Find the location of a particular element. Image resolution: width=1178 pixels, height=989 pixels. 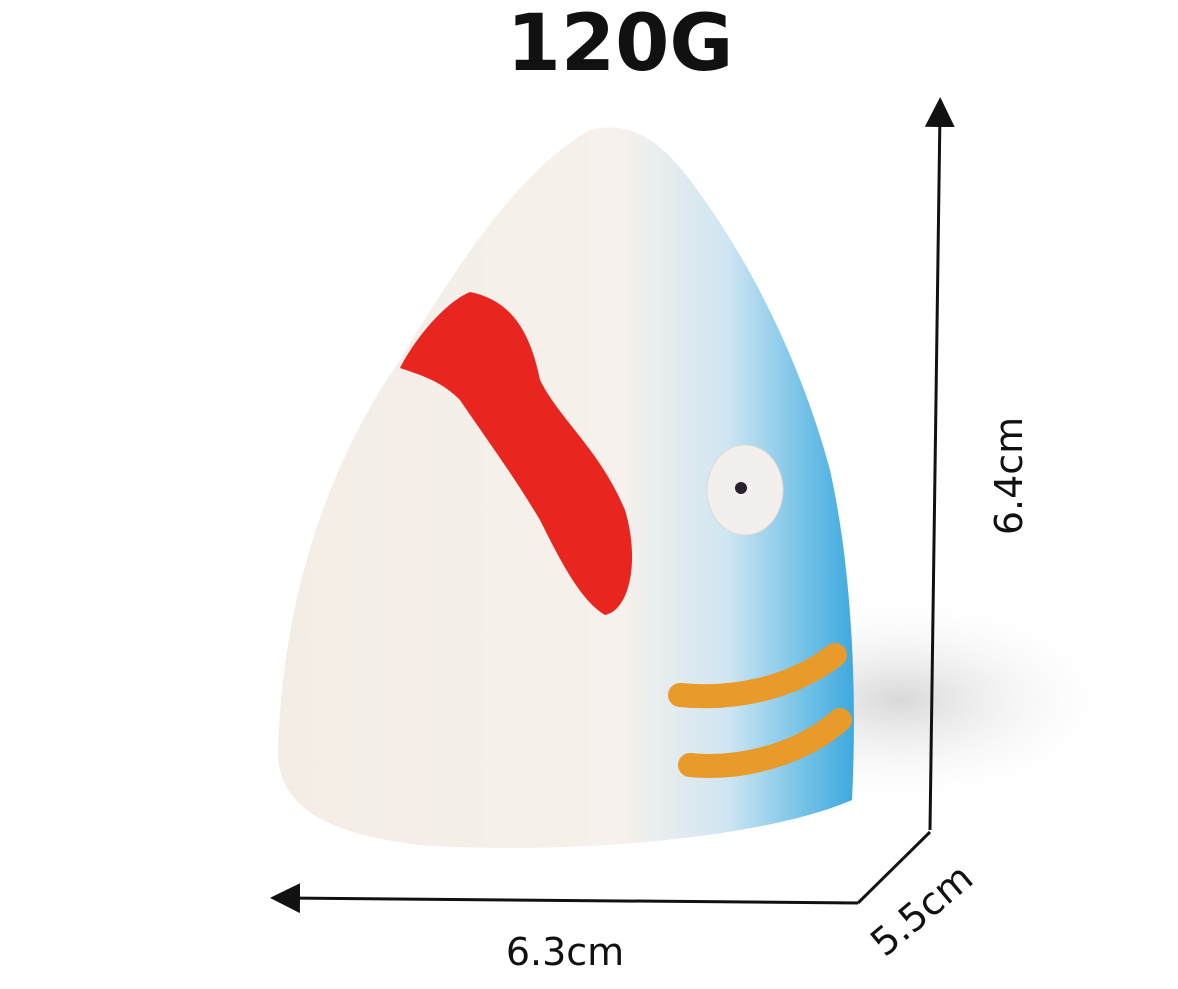

width-label: 6.3cm is located at coordinates (565, 952).